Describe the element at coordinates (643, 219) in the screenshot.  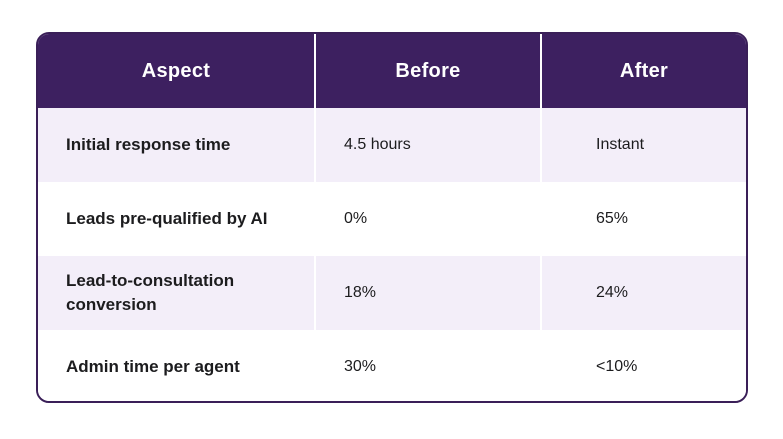
I see `cell-after: 65%` at that location.